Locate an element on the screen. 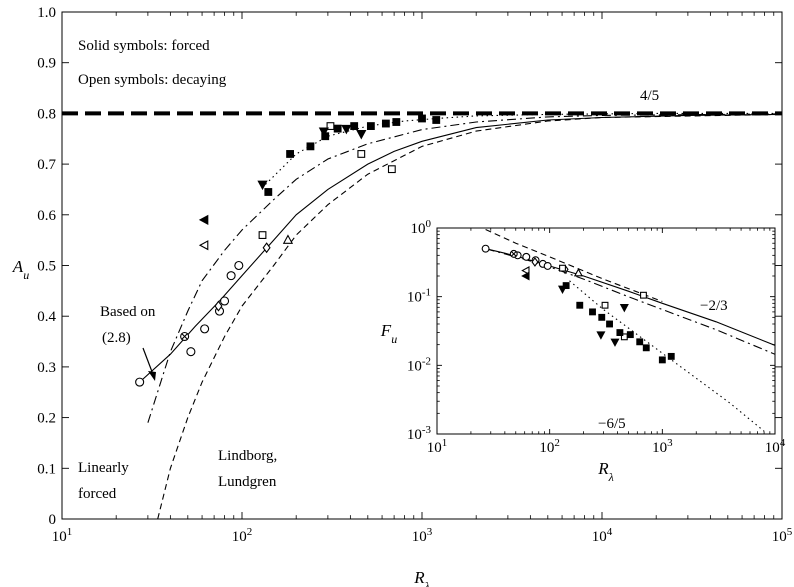  y-tick-label: 0.4 is located at coordinates (46, 317).